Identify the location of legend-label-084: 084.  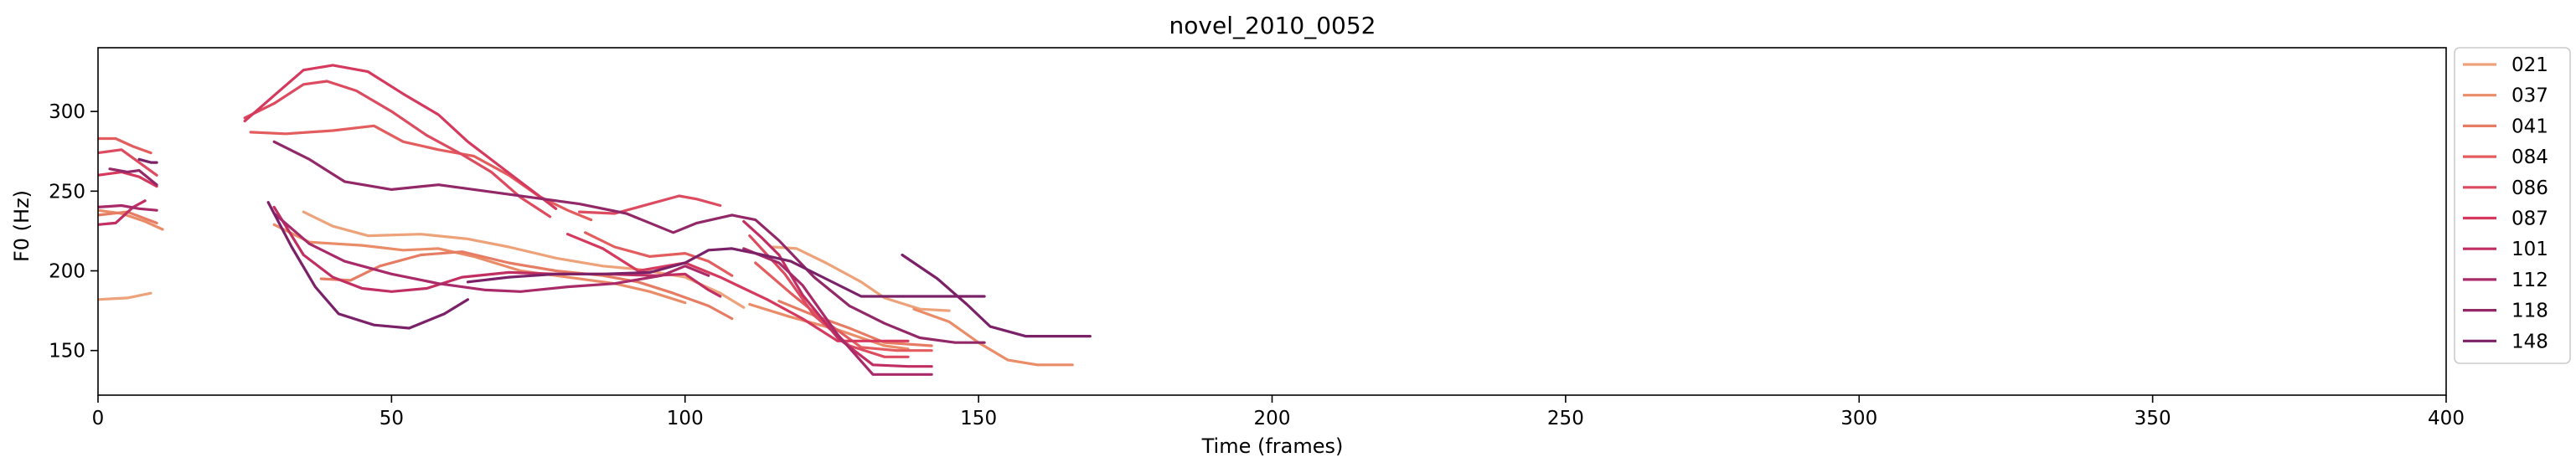
(2529, 157).